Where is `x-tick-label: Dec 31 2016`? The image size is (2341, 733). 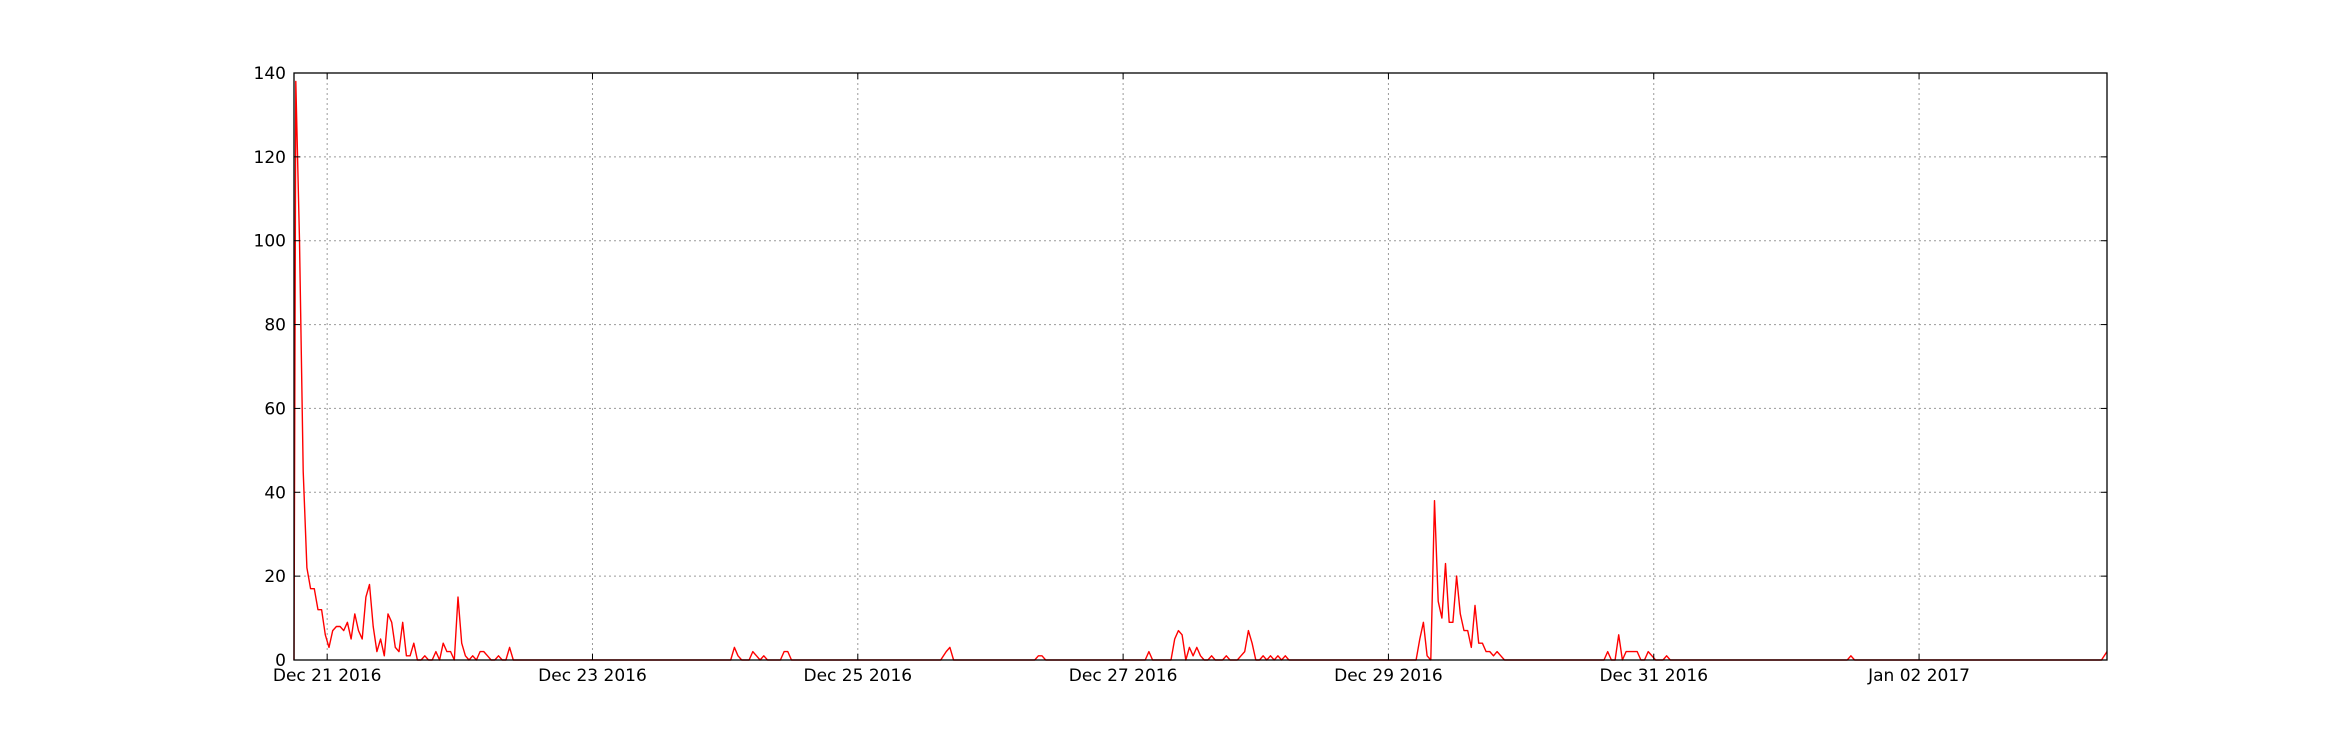 x-tick-label: Dec 31 2016 is located at coordinates (1653, 676).